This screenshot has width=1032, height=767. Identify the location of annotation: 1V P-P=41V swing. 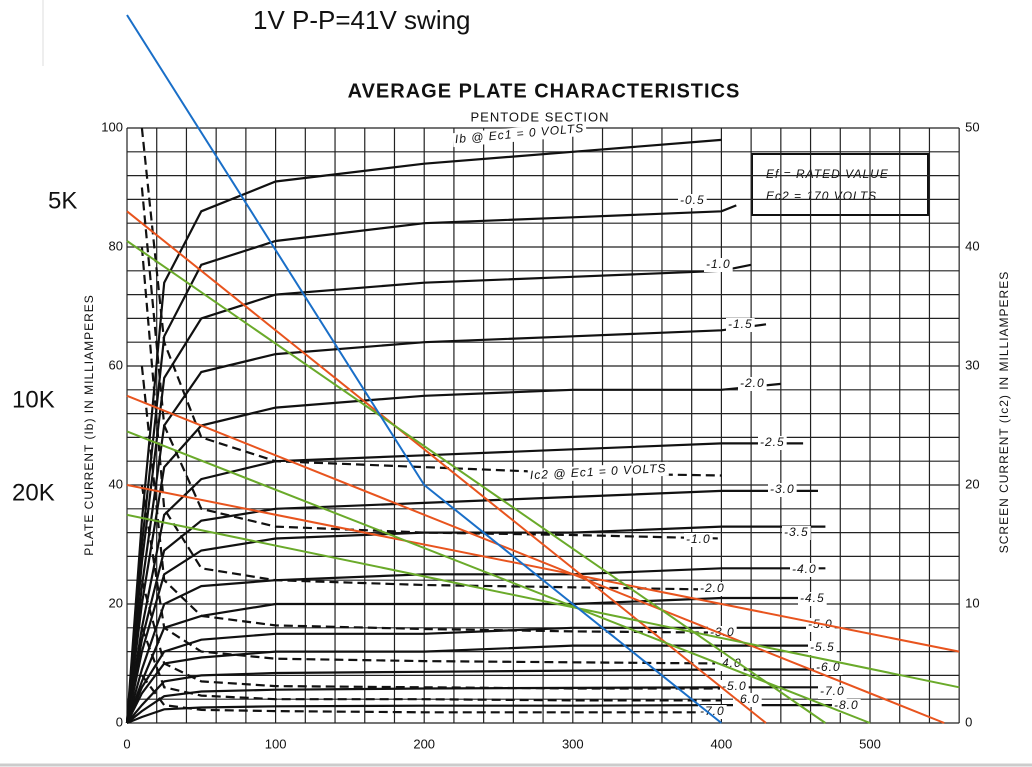
(362, 20).